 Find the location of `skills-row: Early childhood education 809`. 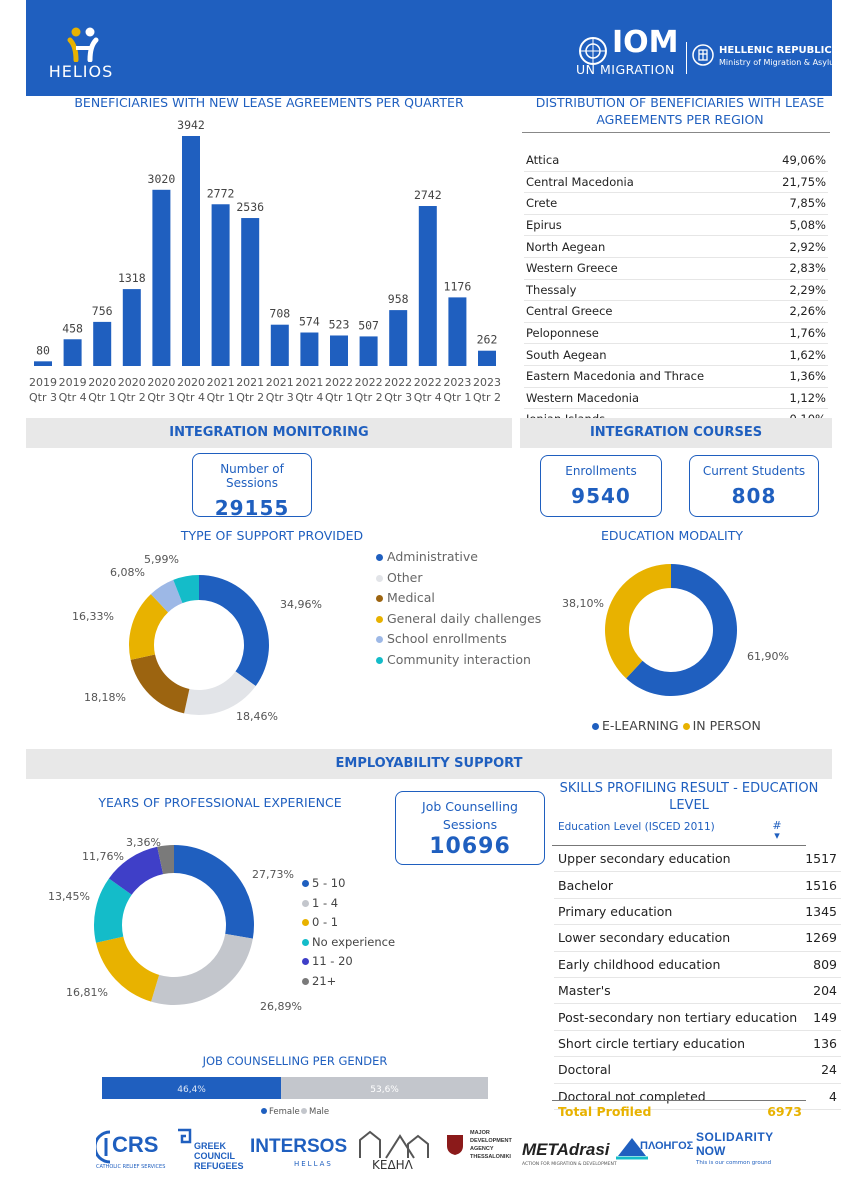

skills-row: Early childhood education 809 is located at coordinates (697, 964).